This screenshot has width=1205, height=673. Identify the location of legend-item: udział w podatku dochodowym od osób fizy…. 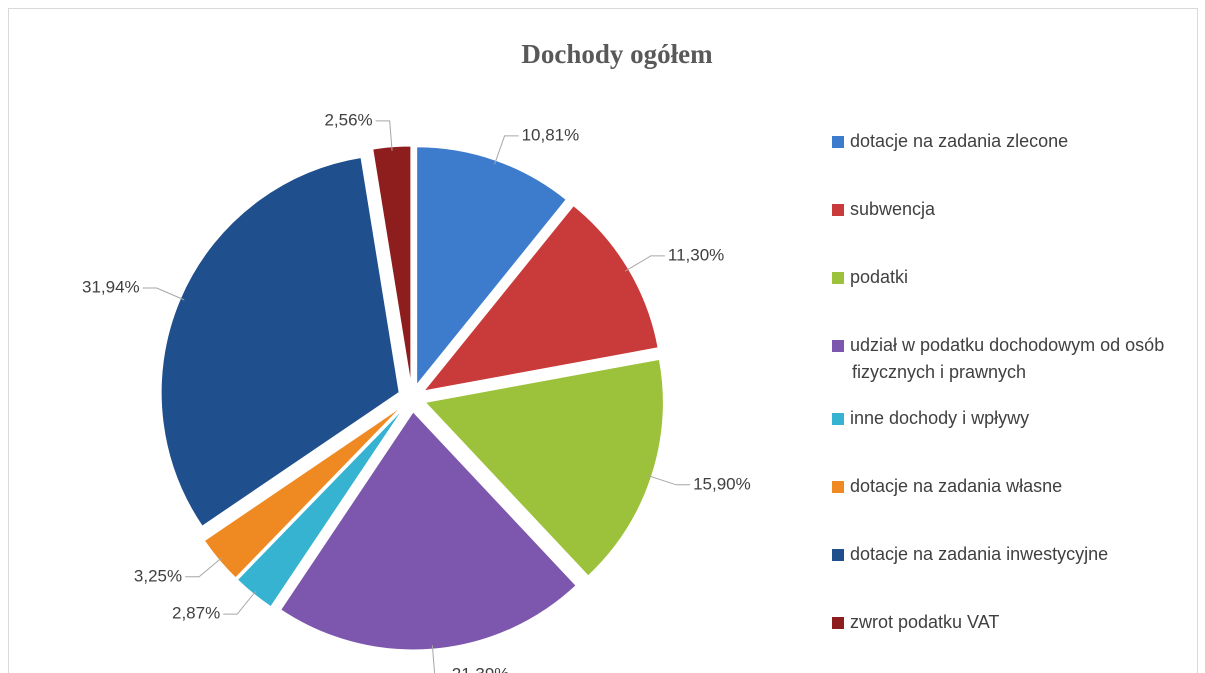
(1017, 359).